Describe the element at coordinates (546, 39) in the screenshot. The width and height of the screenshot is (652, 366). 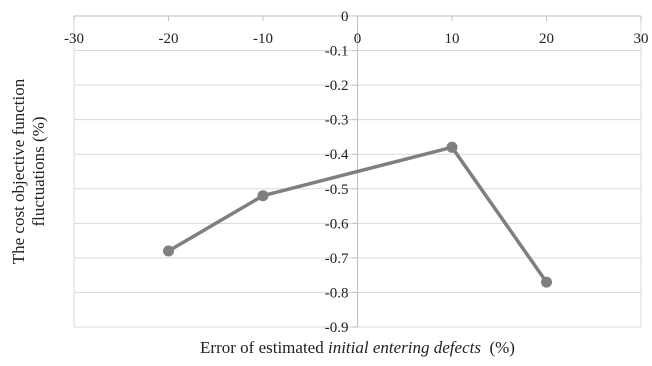
I see `x-tick-label: 20` at that location.